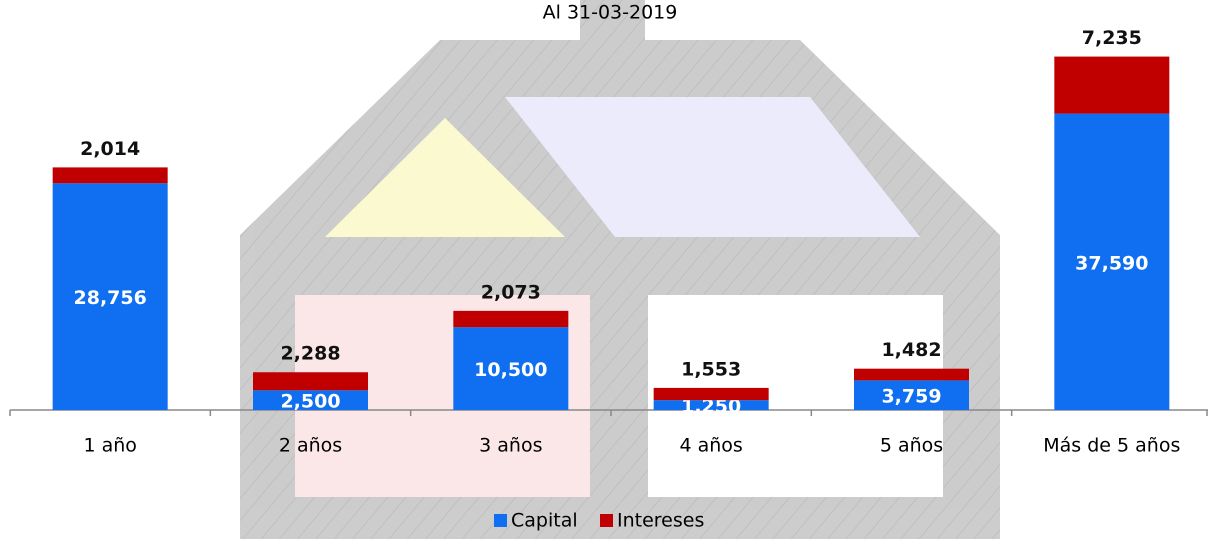 This screenshot has height=539, width=1208. Describe the element at coordinates (310, 446) in the screenshot. I see `x-tick-label: 2 años` at that location.